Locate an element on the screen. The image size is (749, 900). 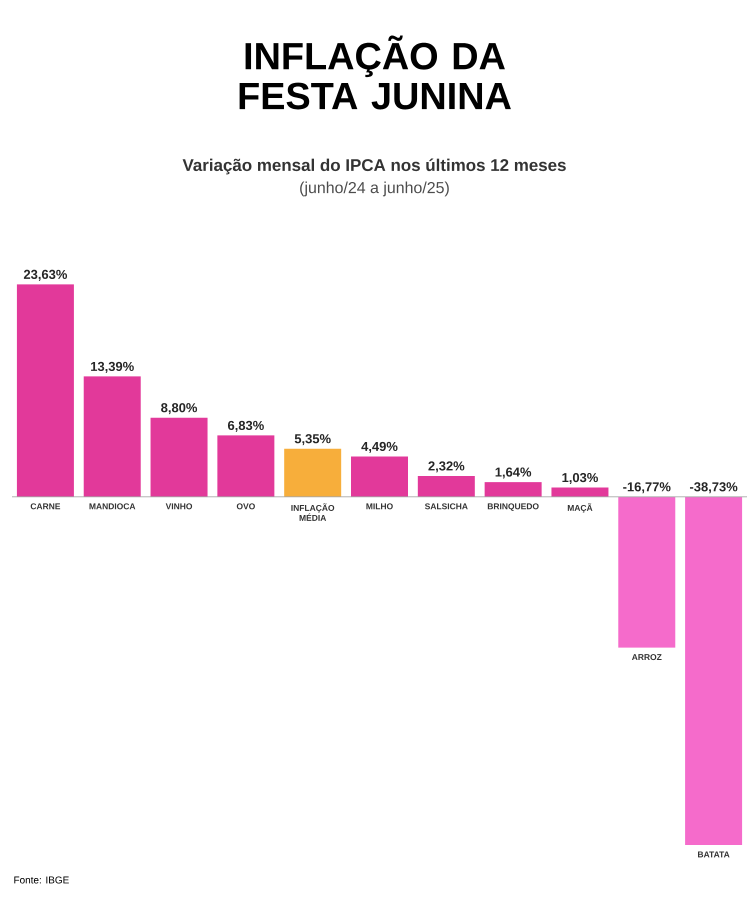
data-label: -38,73% is located at coordinates (714, 488).